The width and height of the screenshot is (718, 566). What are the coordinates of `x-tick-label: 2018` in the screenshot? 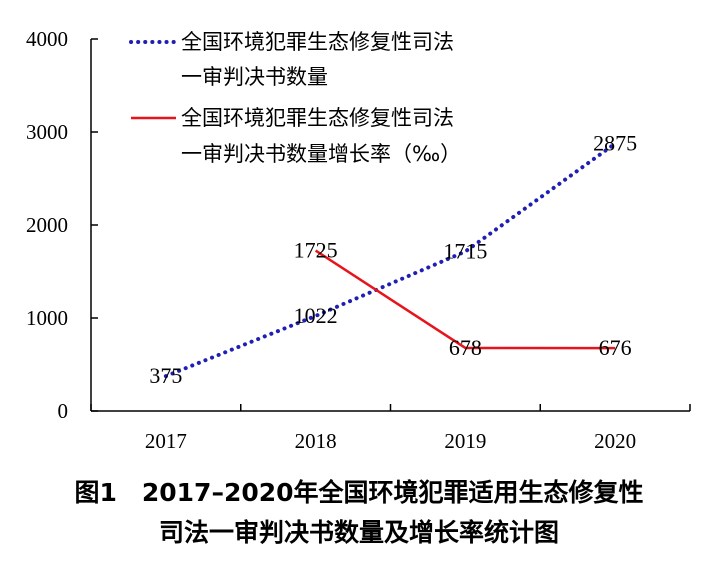 It's located at (316, 441).